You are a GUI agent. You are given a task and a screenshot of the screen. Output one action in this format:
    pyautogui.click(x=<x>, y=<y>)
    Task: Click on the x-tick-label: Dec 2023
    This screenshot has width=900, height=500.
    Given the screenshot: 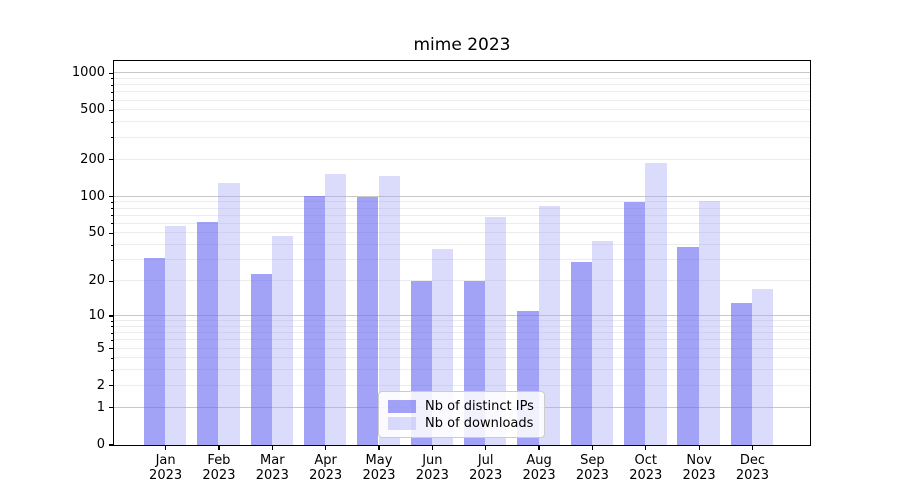 What is the action you would take?
    pyautogui.click(x=752, y=468)
    